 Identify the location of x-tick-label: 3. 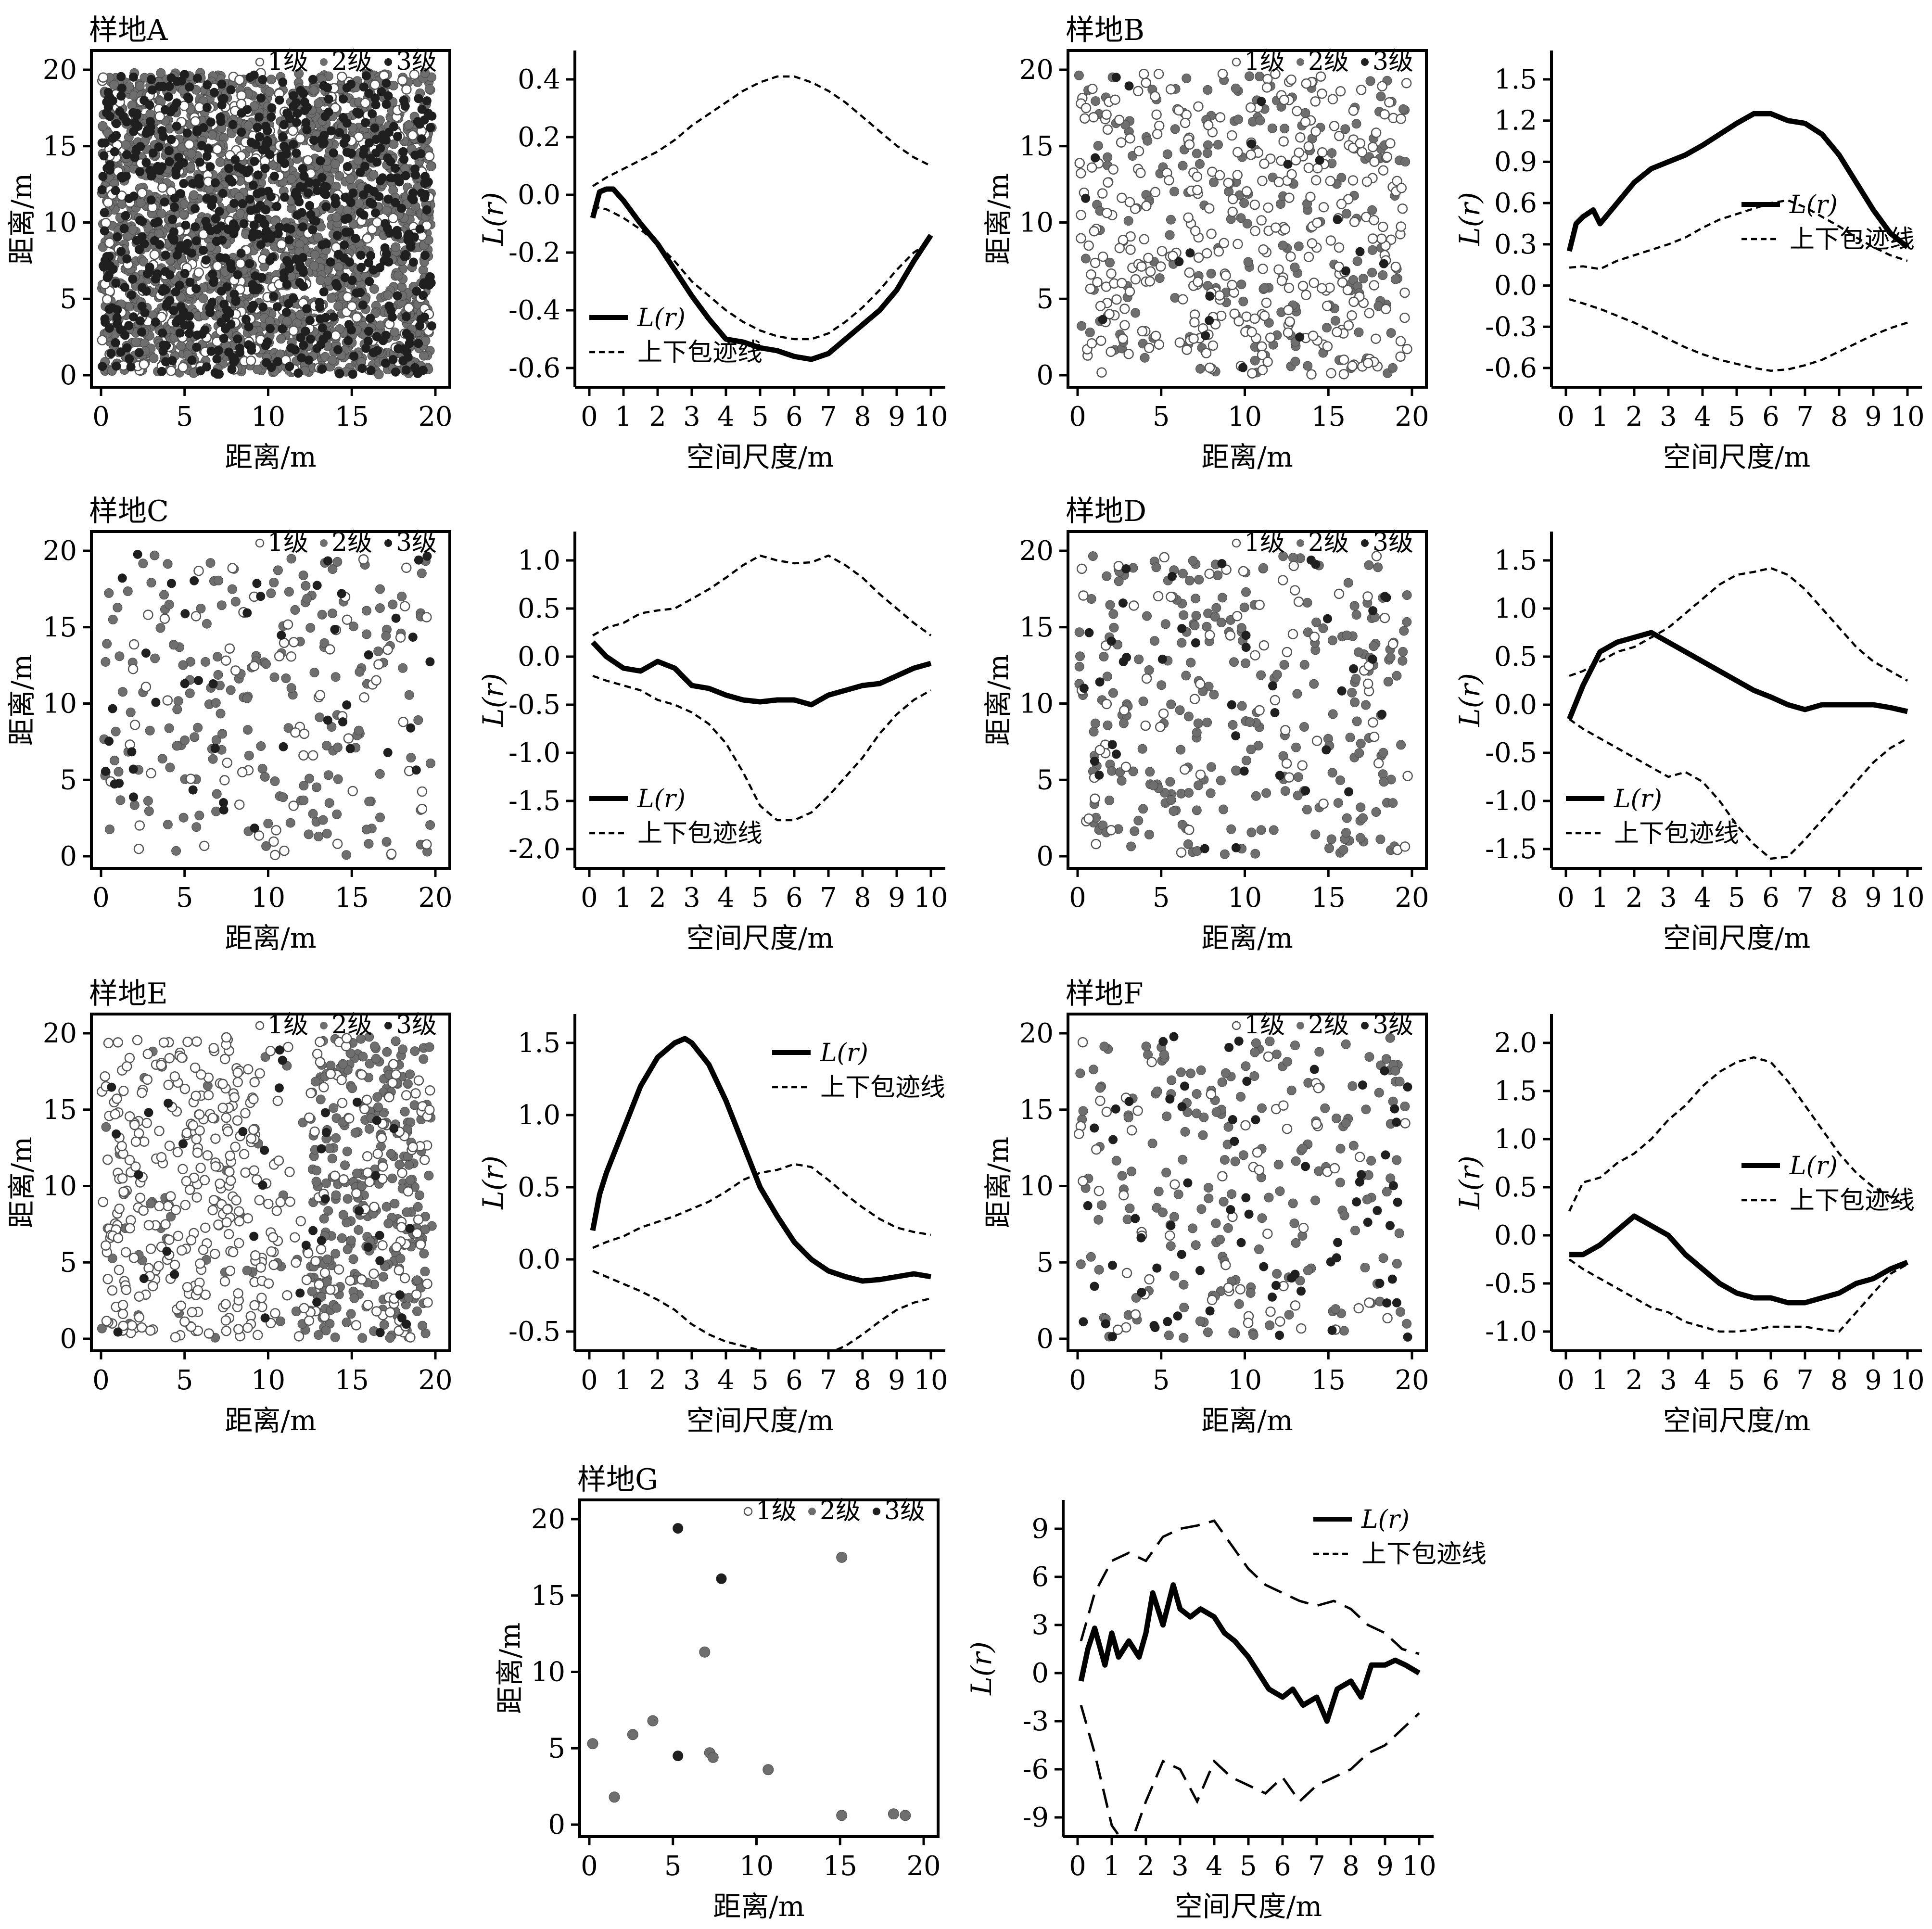
(1668, 417).